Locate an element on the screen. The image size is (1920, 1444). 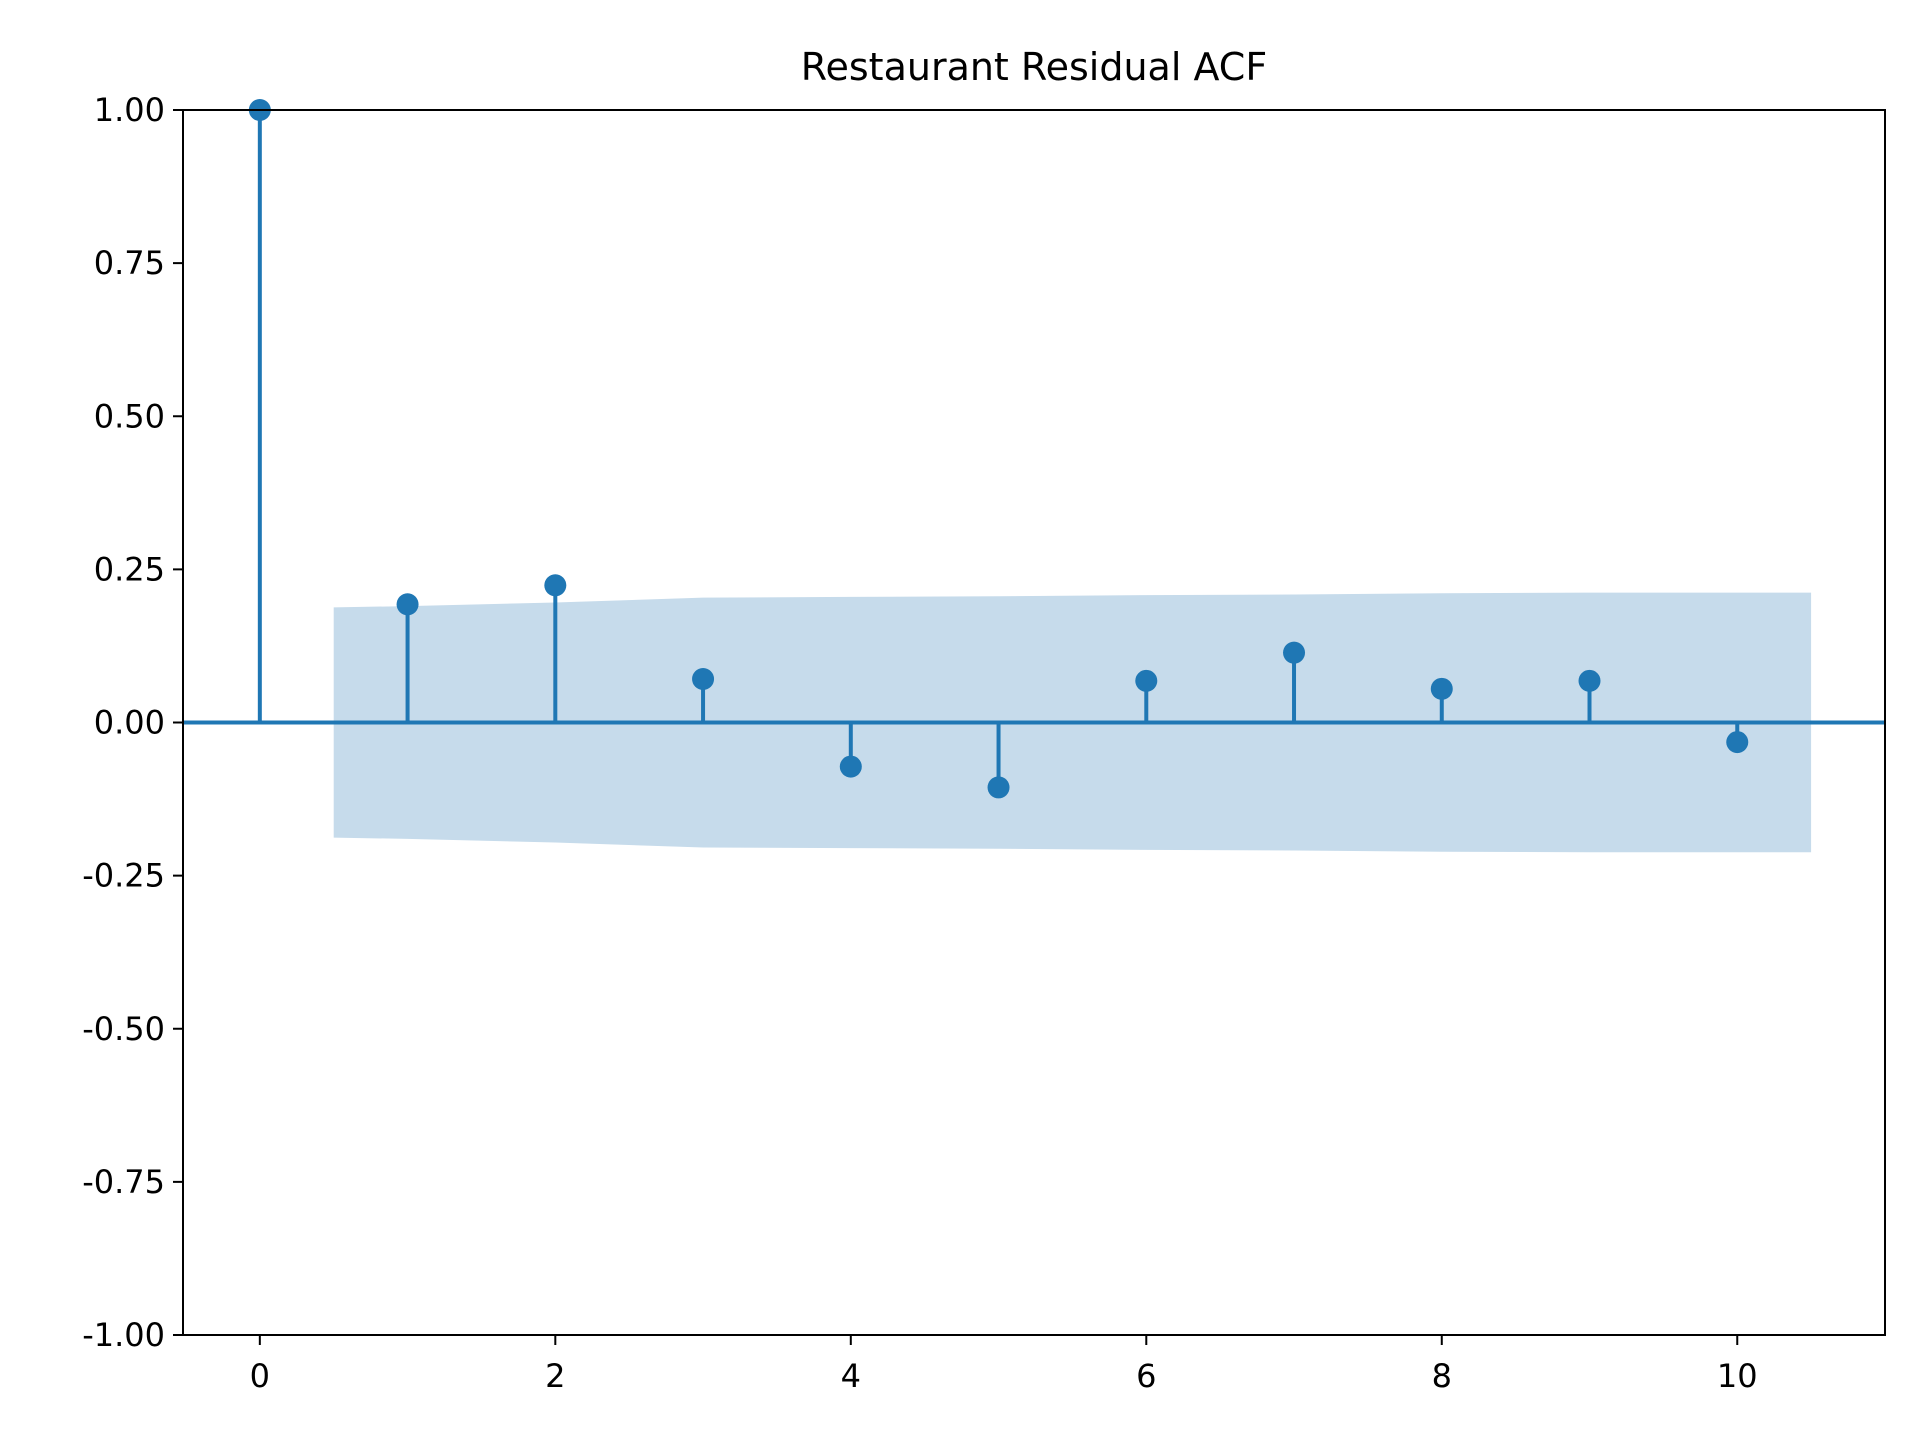
x-tick: 4 is located at coordinates (851, 1365).